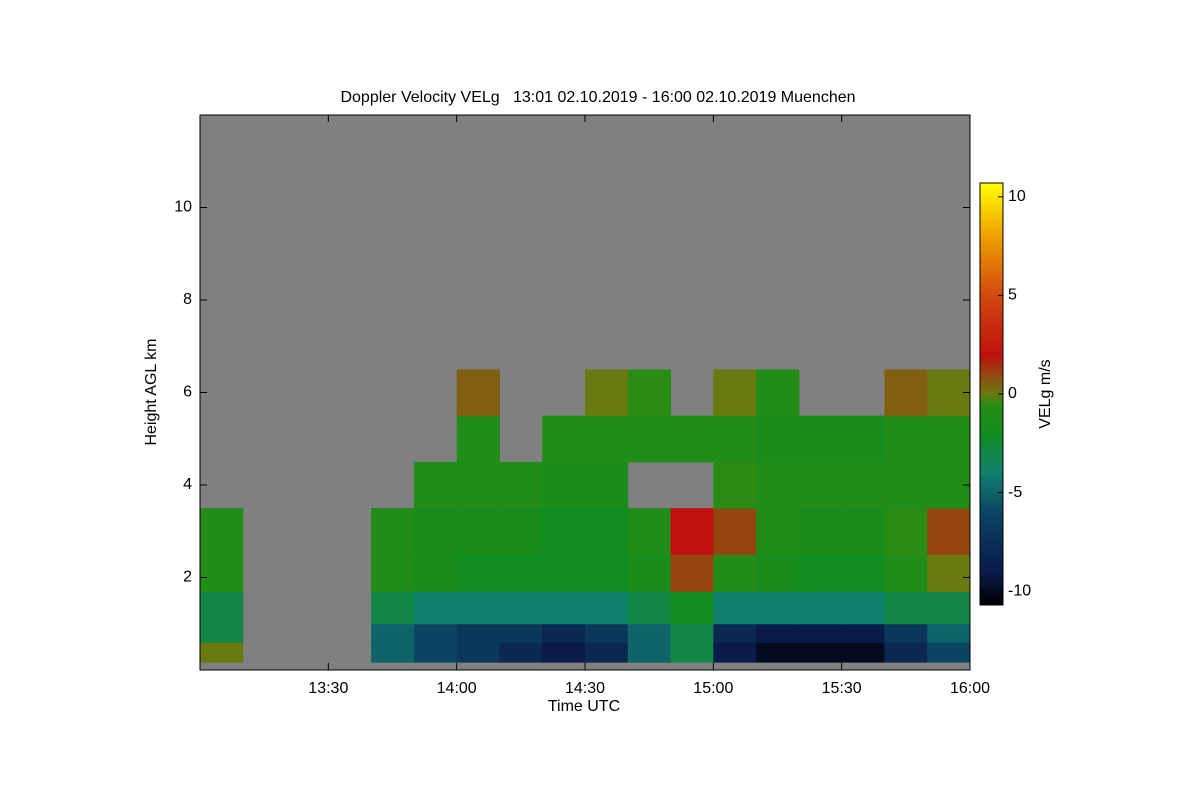 This screenshot has height=800, width=1200. What do you see at coordinates (187, 299) in the screenshot?
I see `y-tick-label: 8` at bounding box center [187, 299].